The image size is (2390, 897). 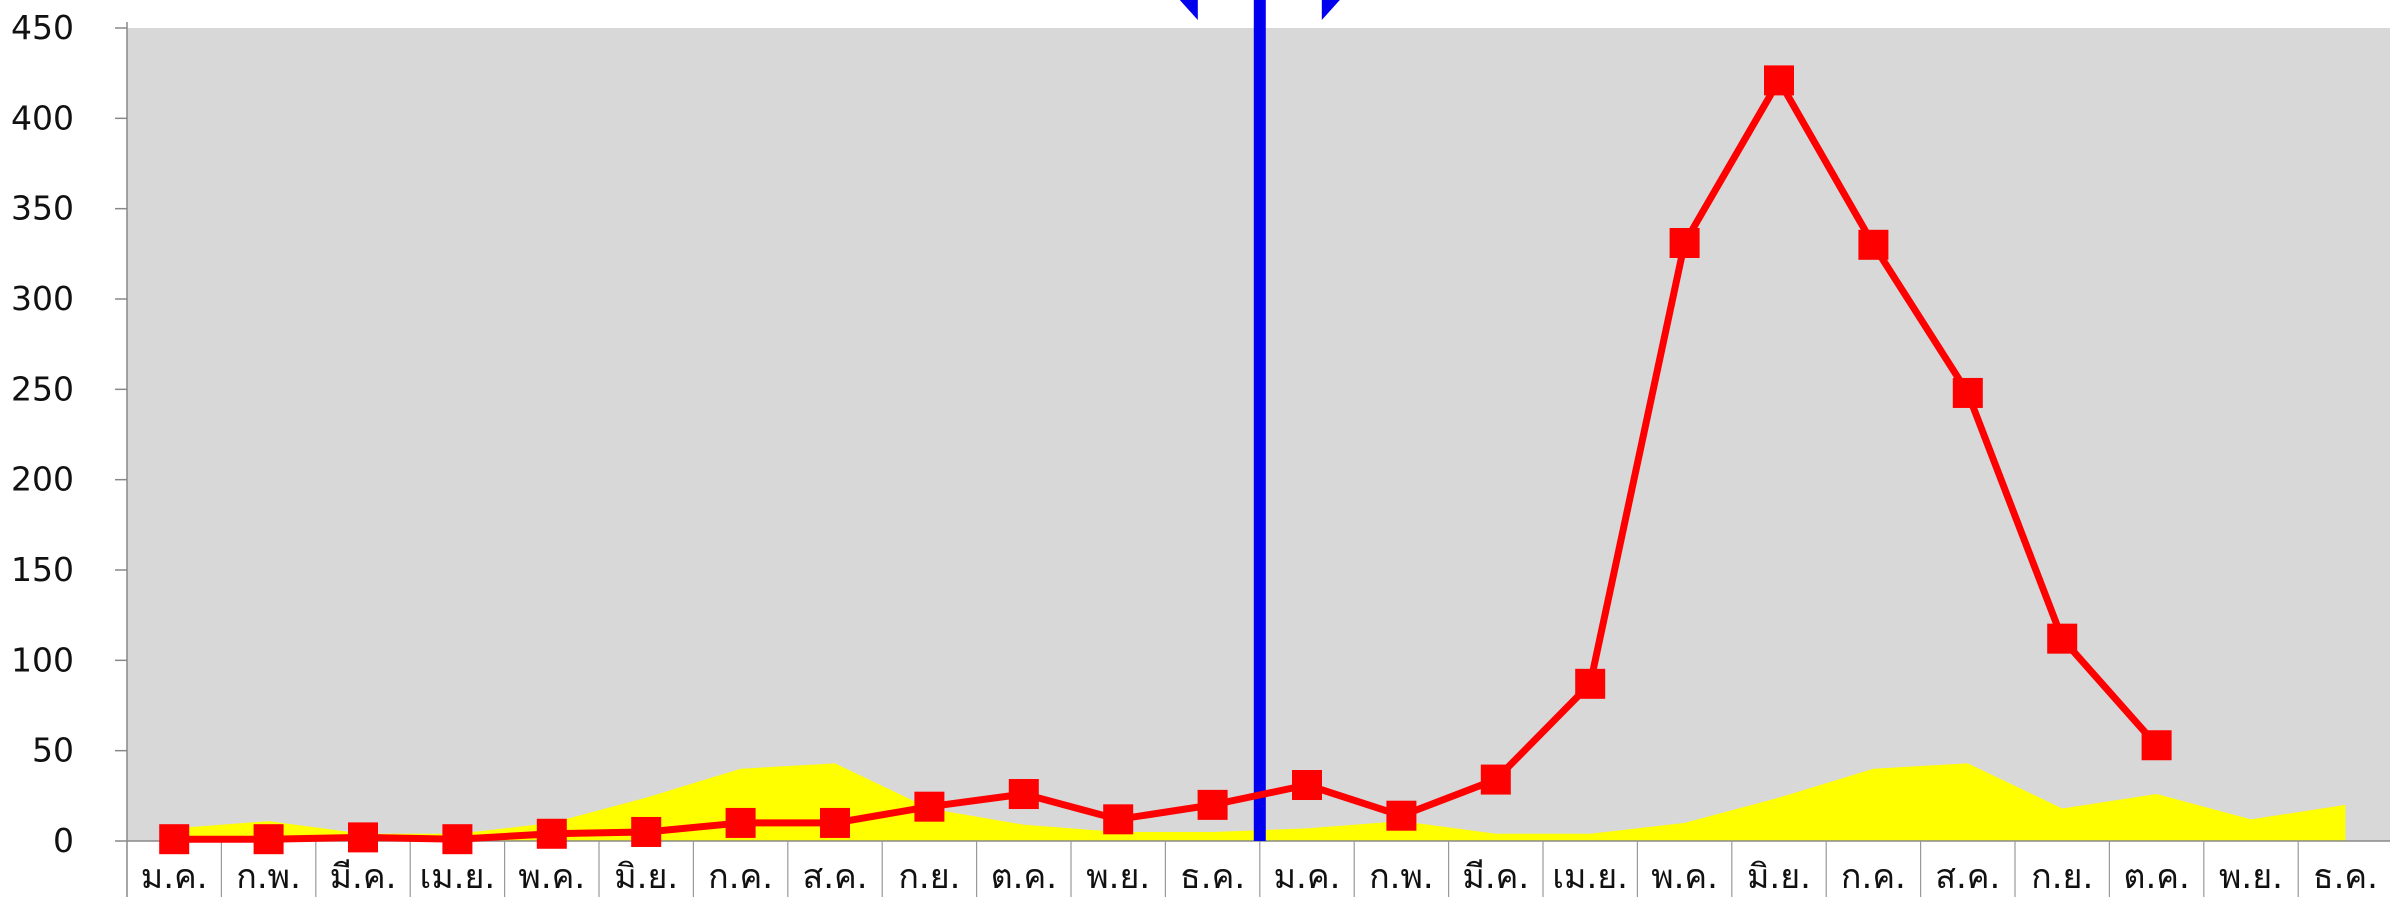 What do you see at coordinates (1331, 10) in the screenshot?
I see `divider-arrow-right-icon` at bounding box center [1331, 10].